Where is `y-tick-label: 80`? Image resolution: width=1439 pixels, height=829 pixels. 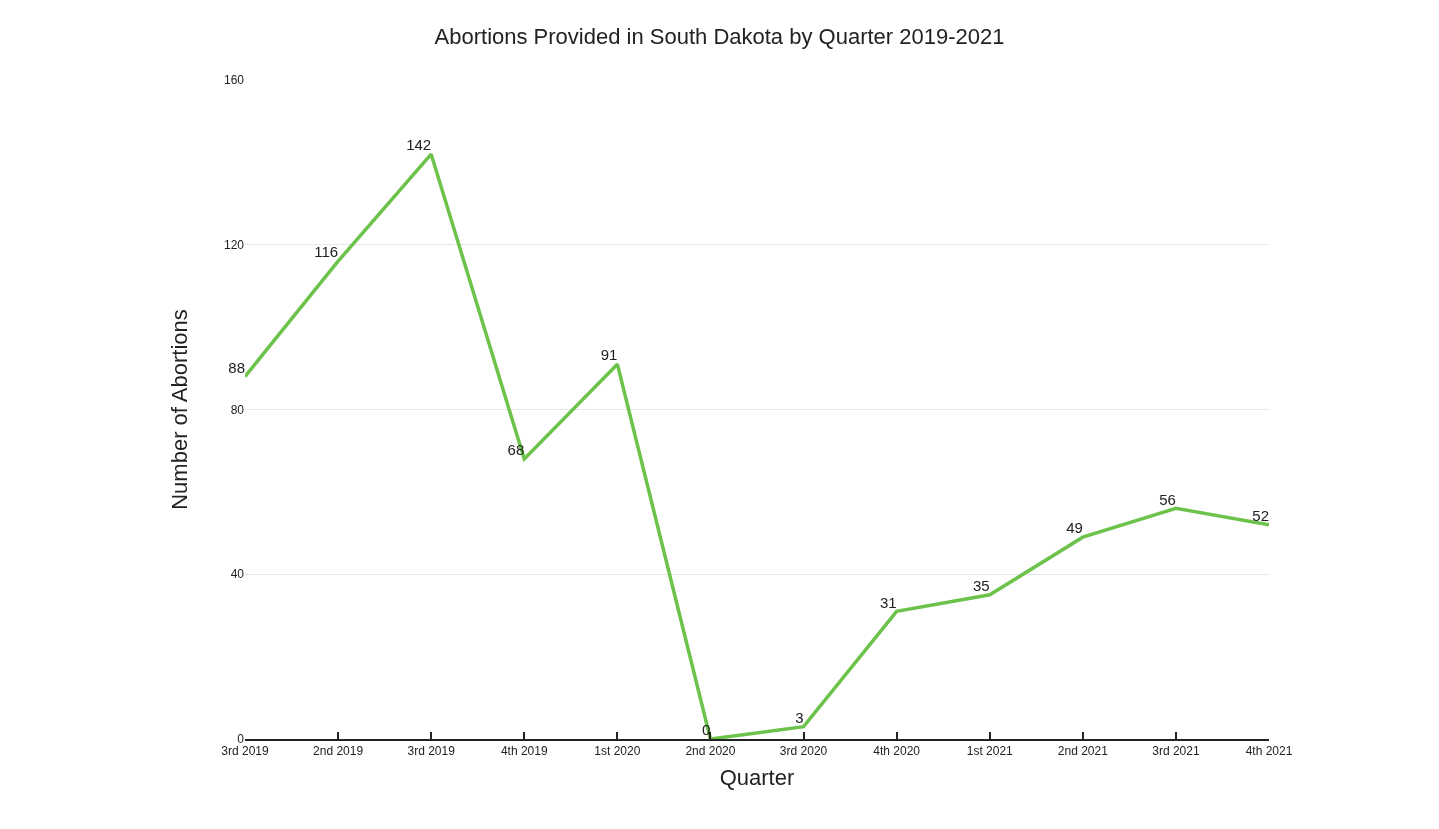 y-tick-label: 80 is located at coordinates (237, 409).